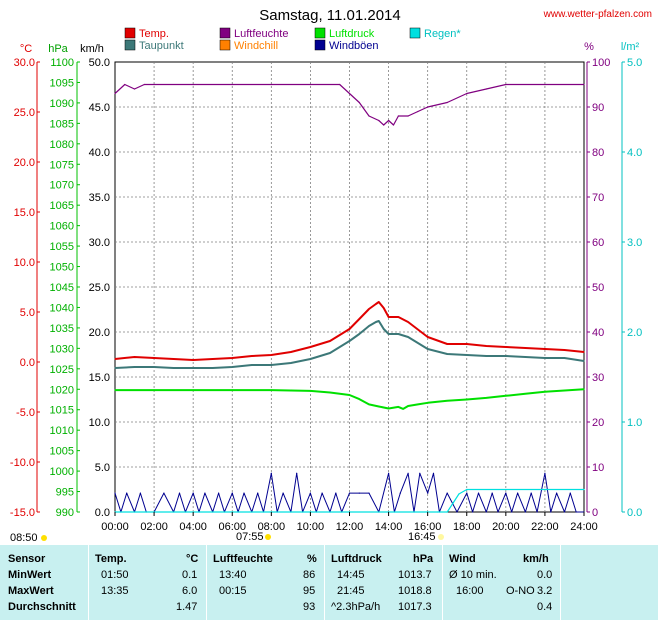  What do you see at coordinates (92, 49) in the screenshot?
I see `wind-axis-unit: km/h` at bounding box center [92, 49].